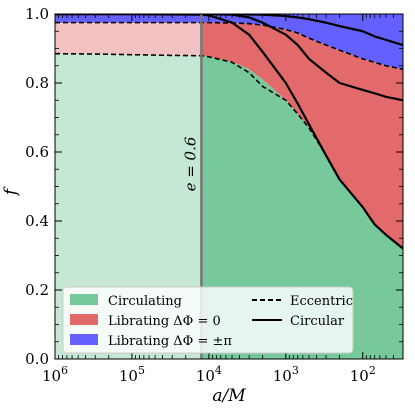  Describe the element at coordinates (145, 301) in the screenshot. I see `legend-entry-label: Circulating` at that location.